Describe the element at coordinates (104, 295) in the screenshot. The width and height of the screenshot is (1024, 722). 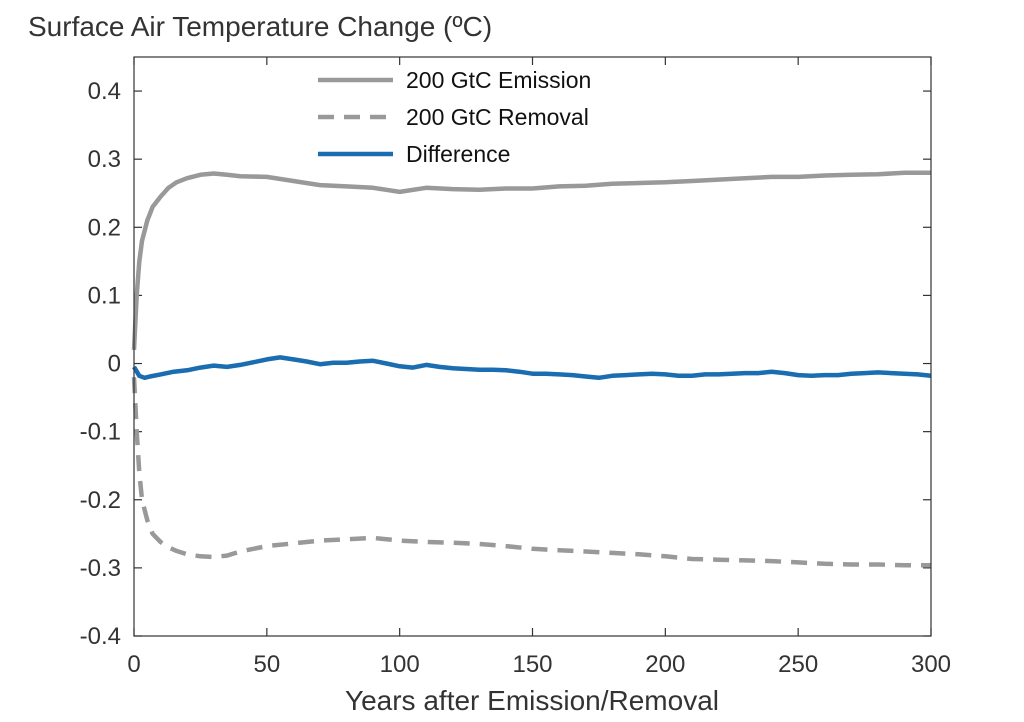
I see `y-tick-label: 0.1` at that location.